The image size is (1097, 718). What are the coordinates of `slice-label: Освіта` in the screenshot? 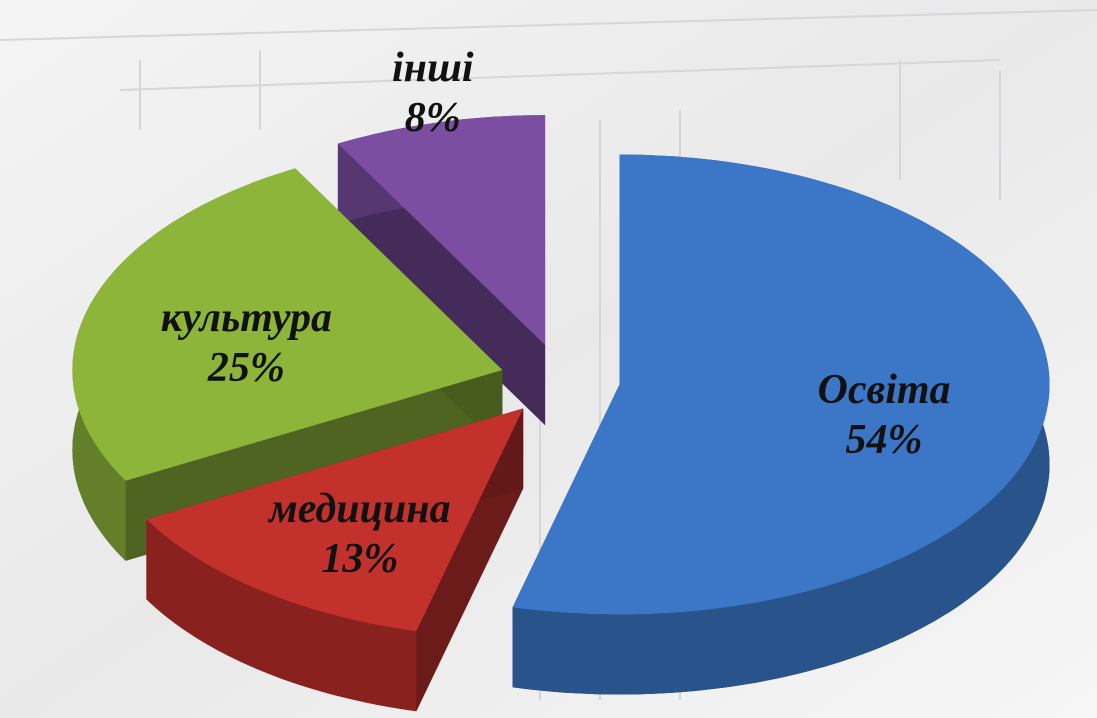 It's located at (883, 390).